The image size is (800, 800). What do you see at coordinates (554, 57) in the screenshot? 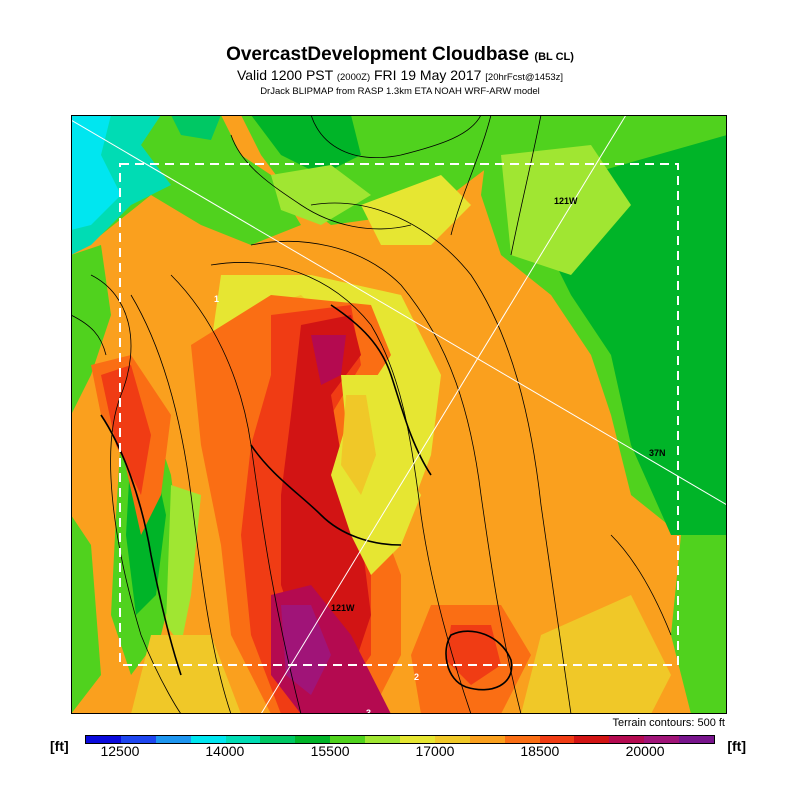
I see `map-title-suffix: (BL CL)` at bounding box center [554, 57].